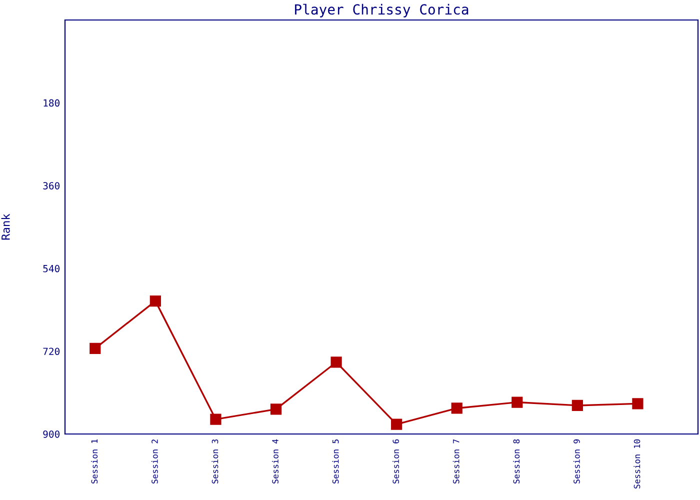 This screenshot has height=500, width=700. I want to click on x-tick-label: Session 4, so click(275, 461).